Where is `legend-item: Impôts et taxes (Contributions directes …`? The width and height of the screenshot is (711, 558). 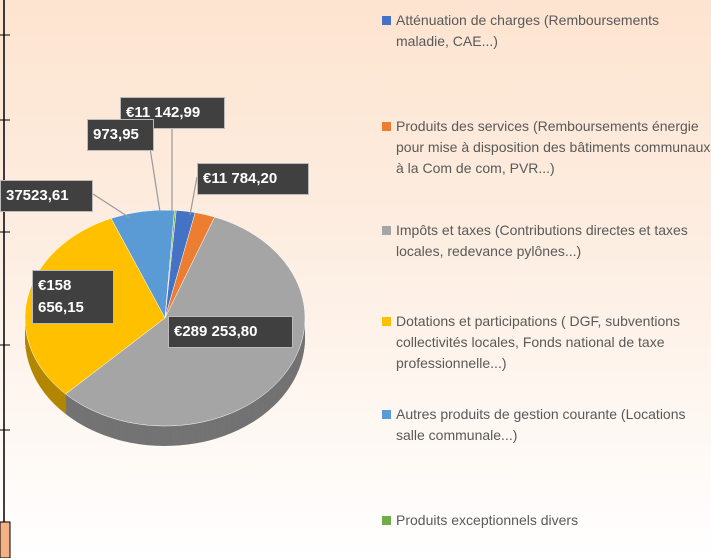 legend-item: Impôts et taxes (Contributions directes … is located at coordinates (546, 241).